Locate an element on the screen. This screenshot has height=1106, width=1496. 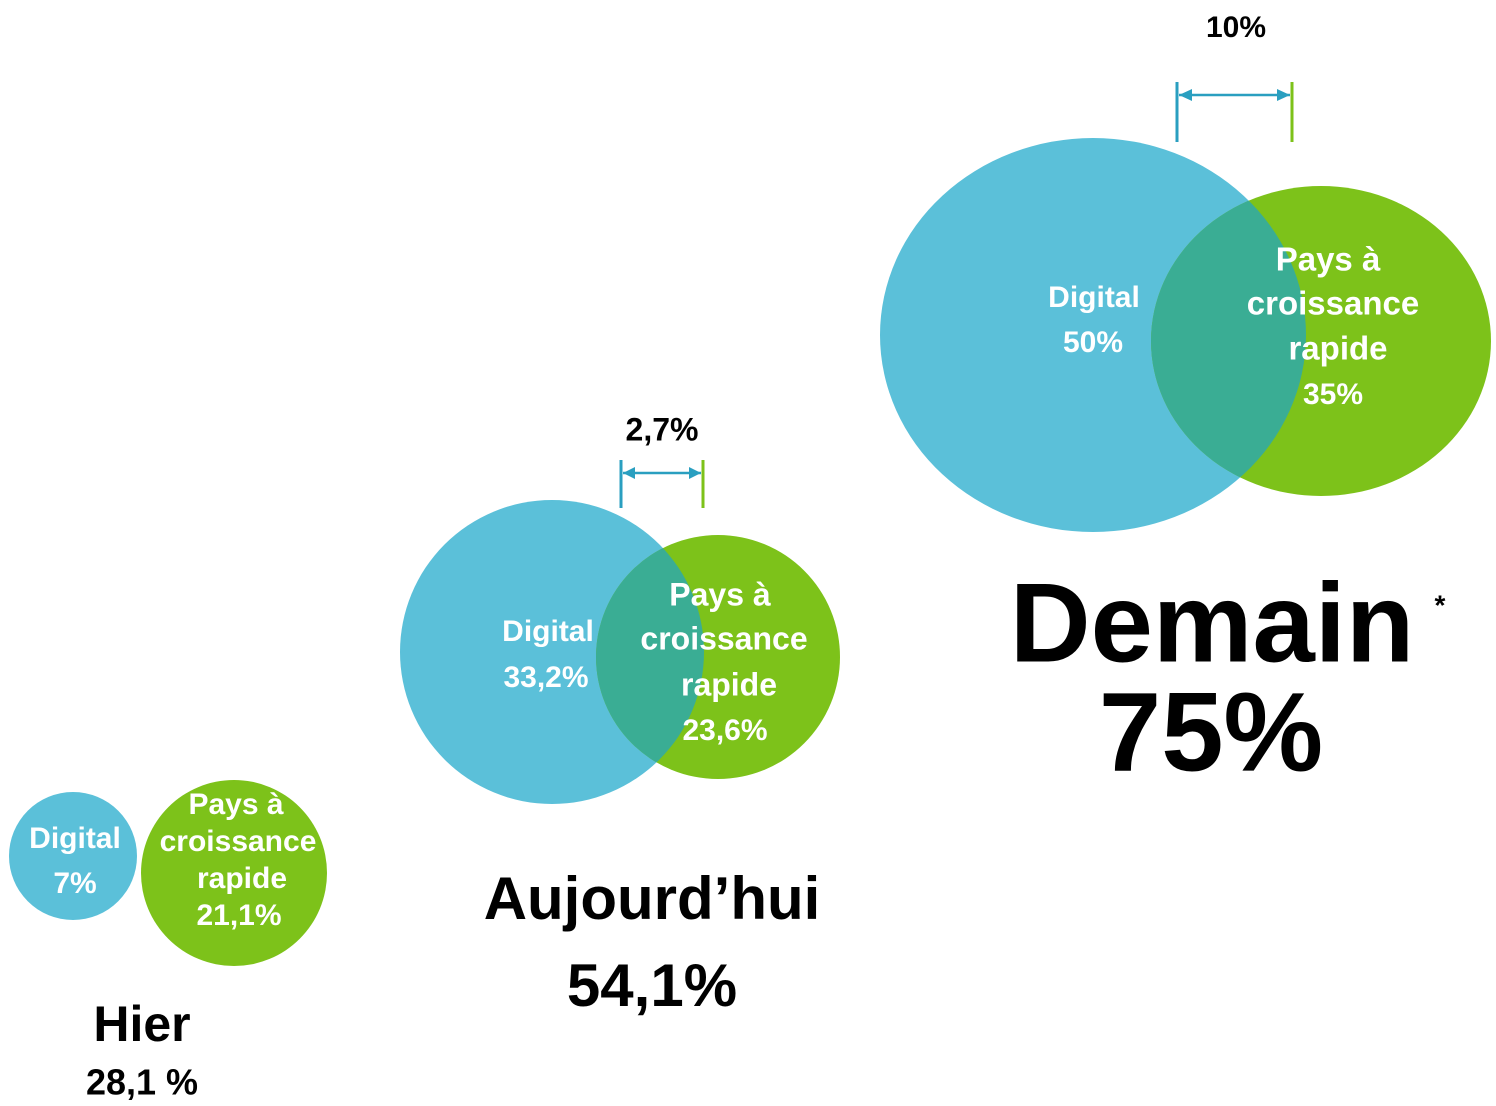
pays-value: 21,1% is located at coordinates (238, 915).